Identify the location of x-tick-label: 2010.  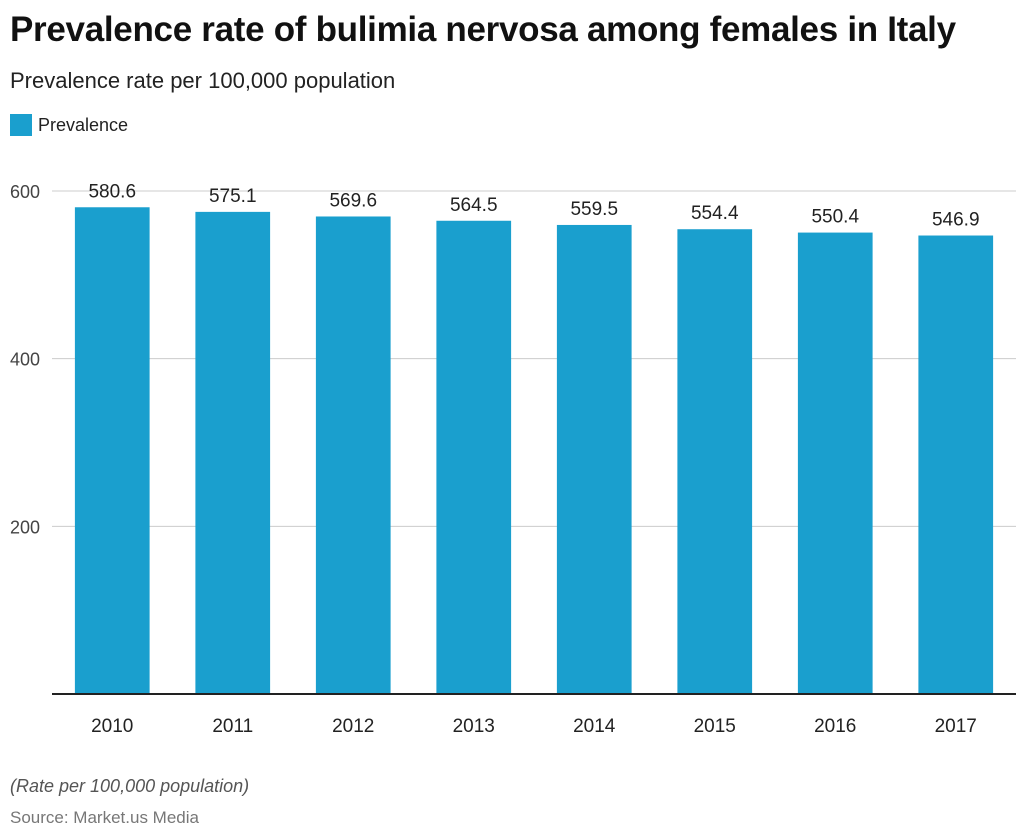
(112, 726).